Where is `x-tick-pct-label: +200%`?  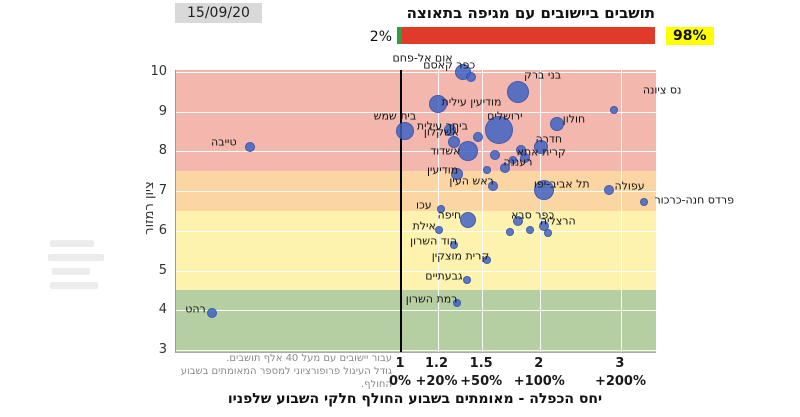 x-tick-pct-label: +200% is located at coordinates (620, 381).